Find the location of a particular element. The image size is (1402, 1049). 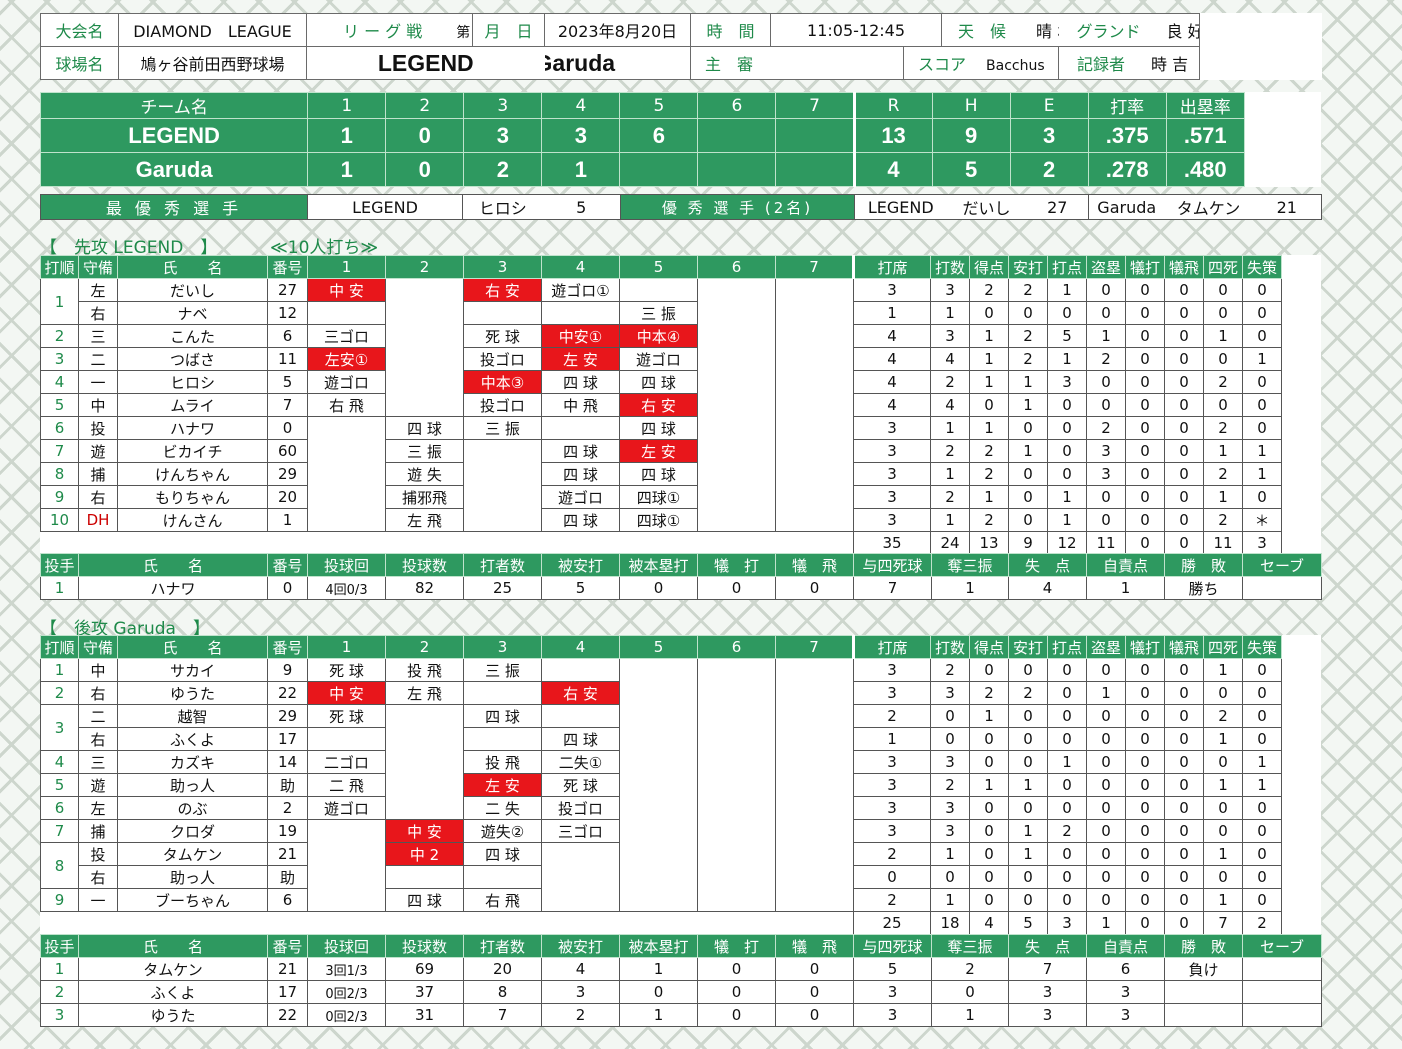

player-number: 17 is located at coordinates (287, 739).